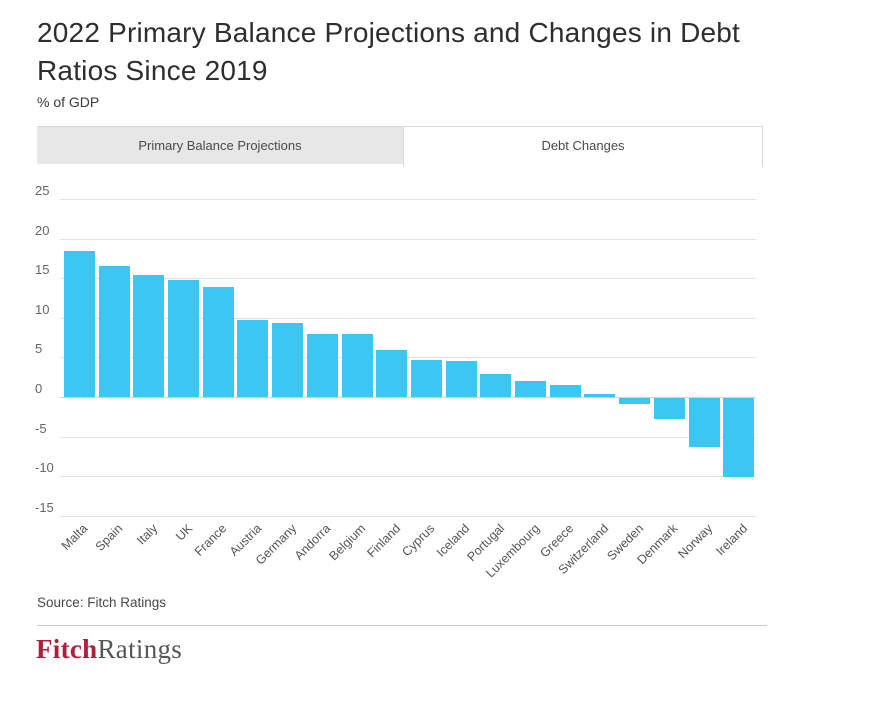 The width and height of the screenshot is (895, 703). I want to click on y-axis-tick-label: -10, so click(44, 468).